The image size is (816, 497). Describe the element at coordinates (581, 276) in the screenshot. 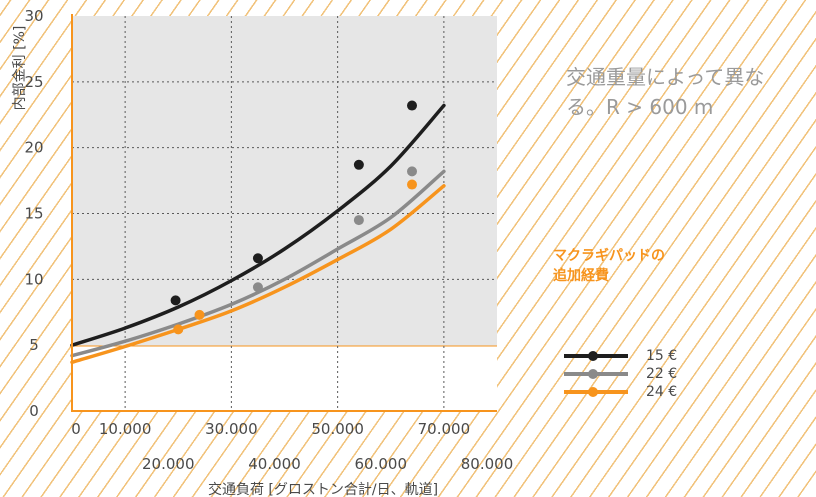

I see `legend-title-line-2: 追加経費` at that location.